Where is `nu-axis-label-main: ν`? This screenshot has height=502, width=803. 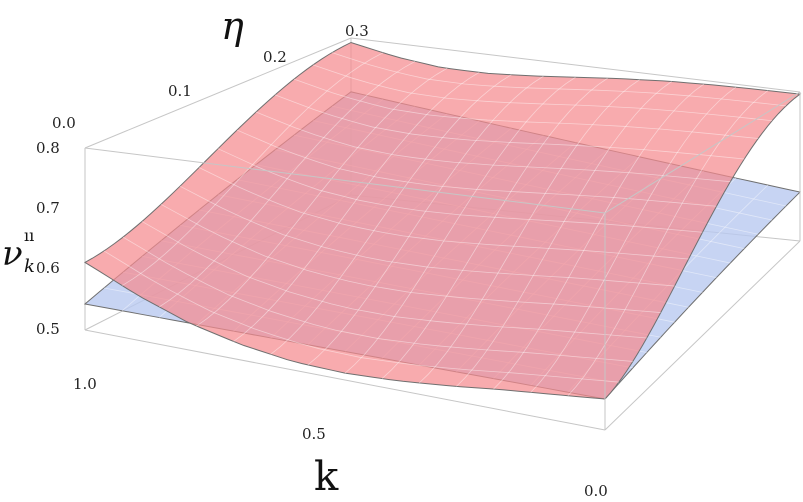
nu-axis-label-main: ν is located at coordinates (12, 254).